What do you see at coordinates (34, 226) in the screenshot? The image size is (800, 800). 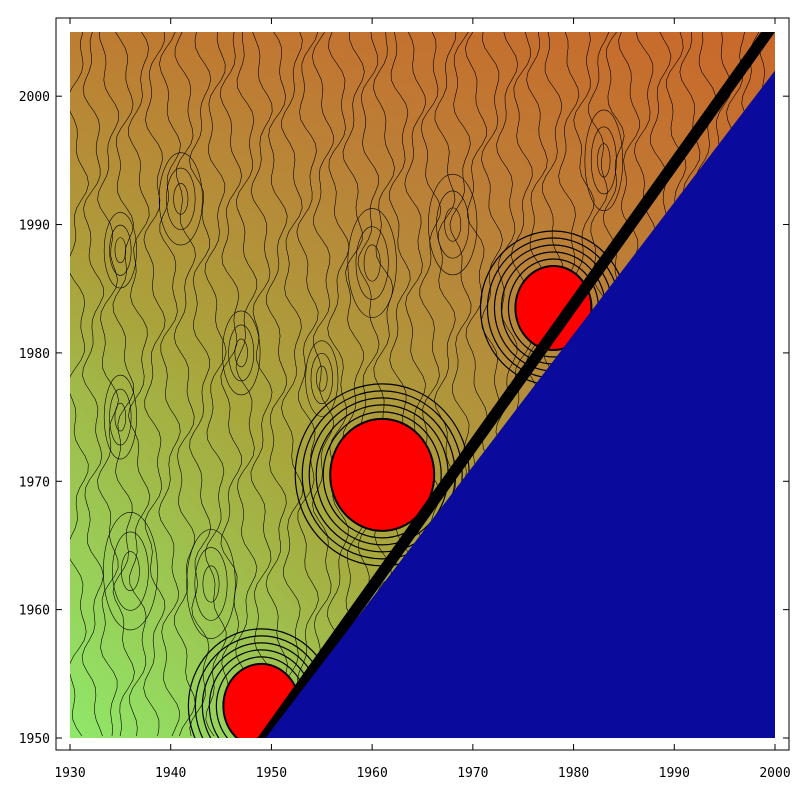 I see `y-tick-label: 1990` at bounding box center [34, 226].